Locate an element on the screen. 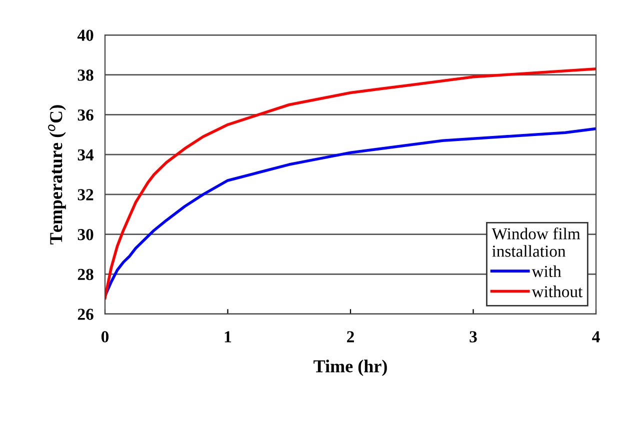 The width and height of the screenshot is (624, 421). x-tick-label: 0 is located at coordinates (105, 336).